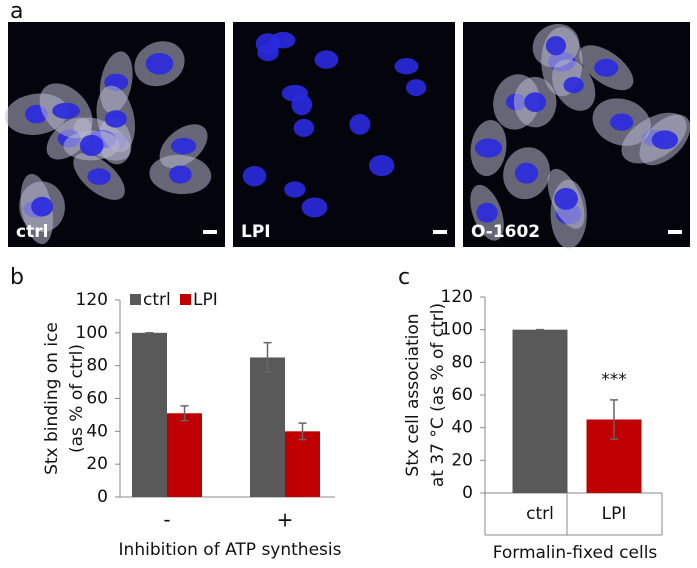  I want to click on image-label: O-1602, so click(505, 232).